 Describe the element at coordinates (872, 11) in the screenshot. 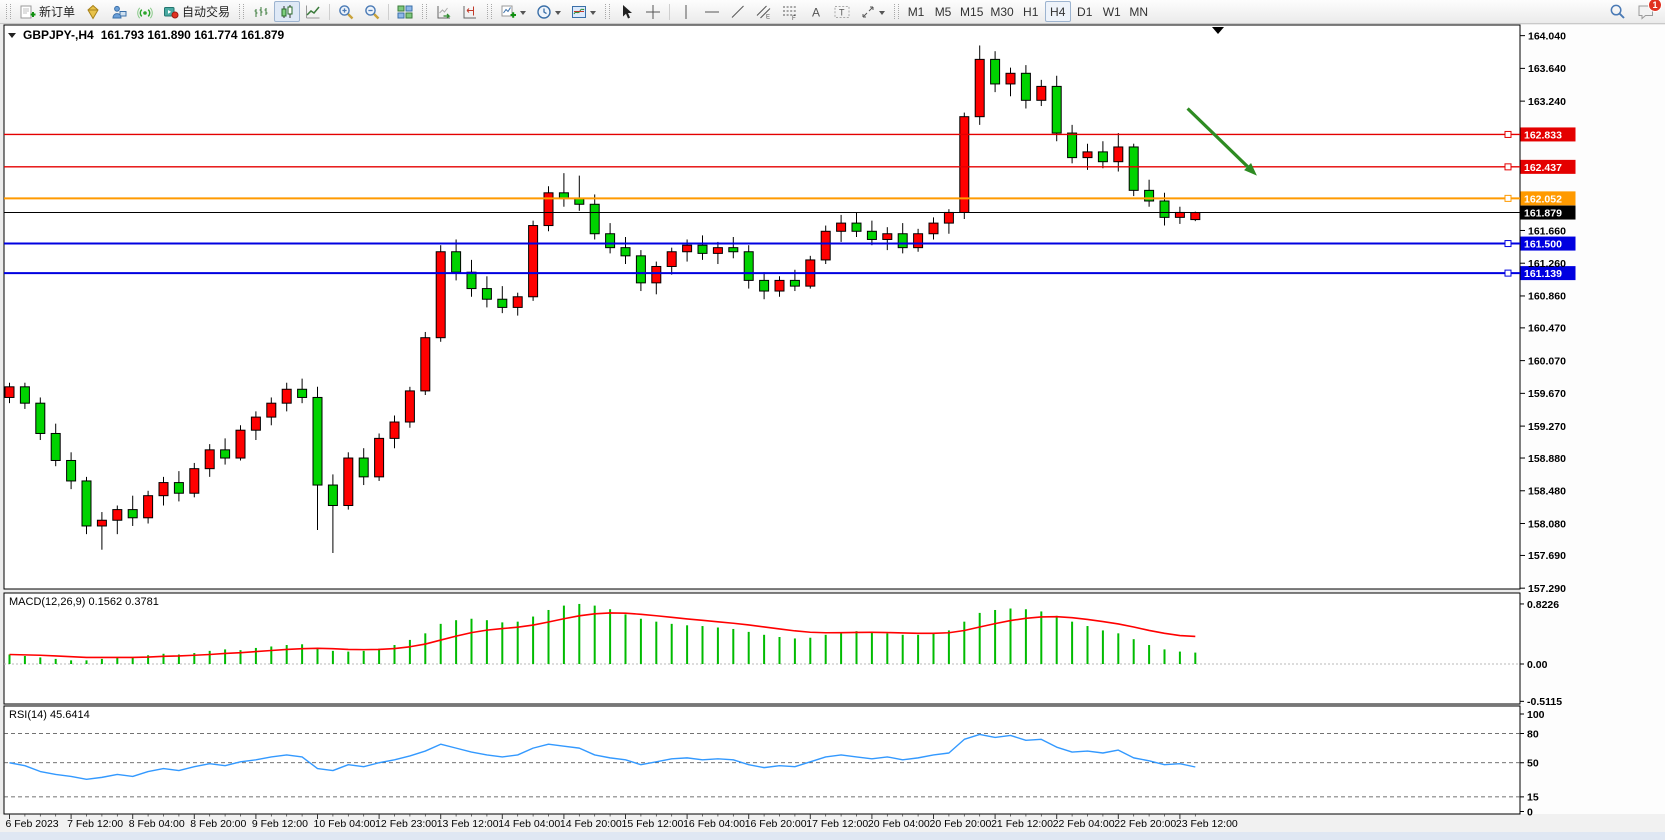

I see `arrows-button` at that location.